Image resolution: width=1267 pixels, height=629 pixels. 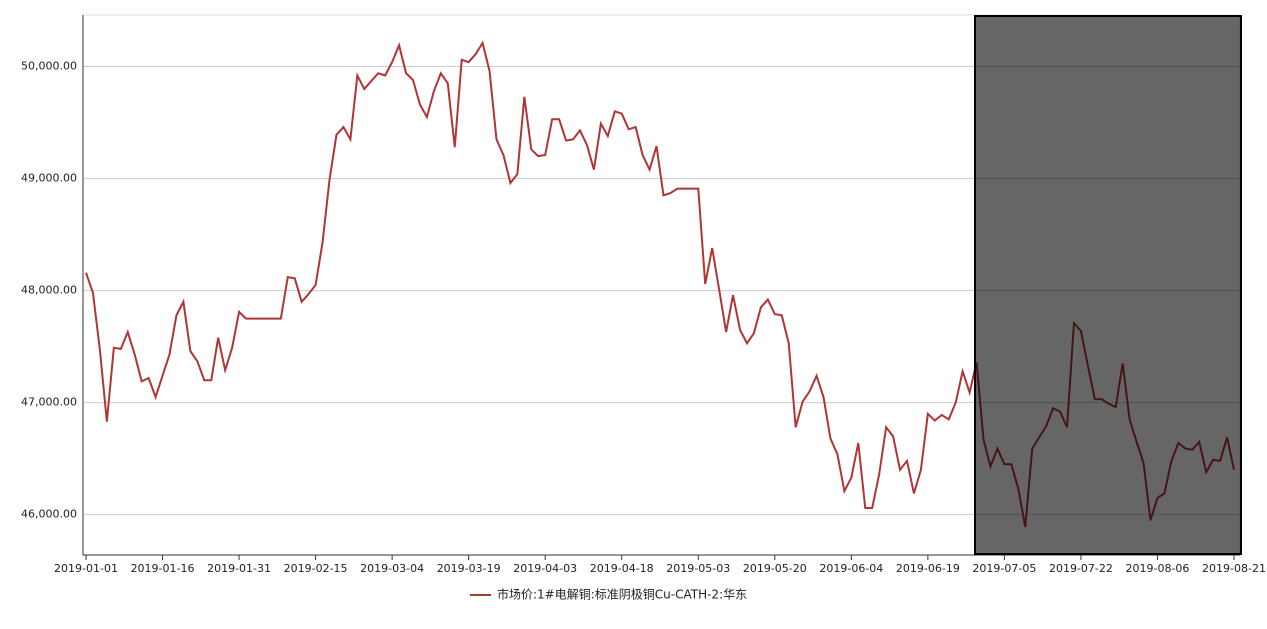 I want to click on y-tick-label: 47,000.00, so click(x=49, y=402).